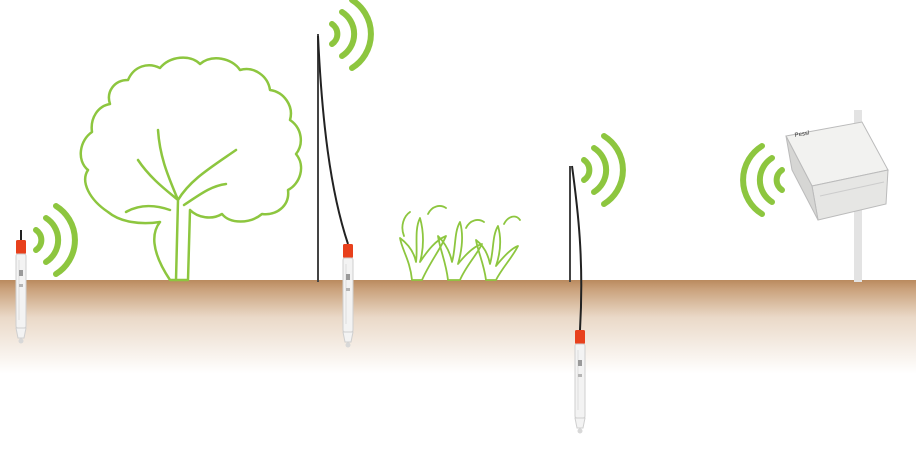 The height and width of the screenshot is (450, 916). I want to click on sensor-station-left, so click(45, 275).